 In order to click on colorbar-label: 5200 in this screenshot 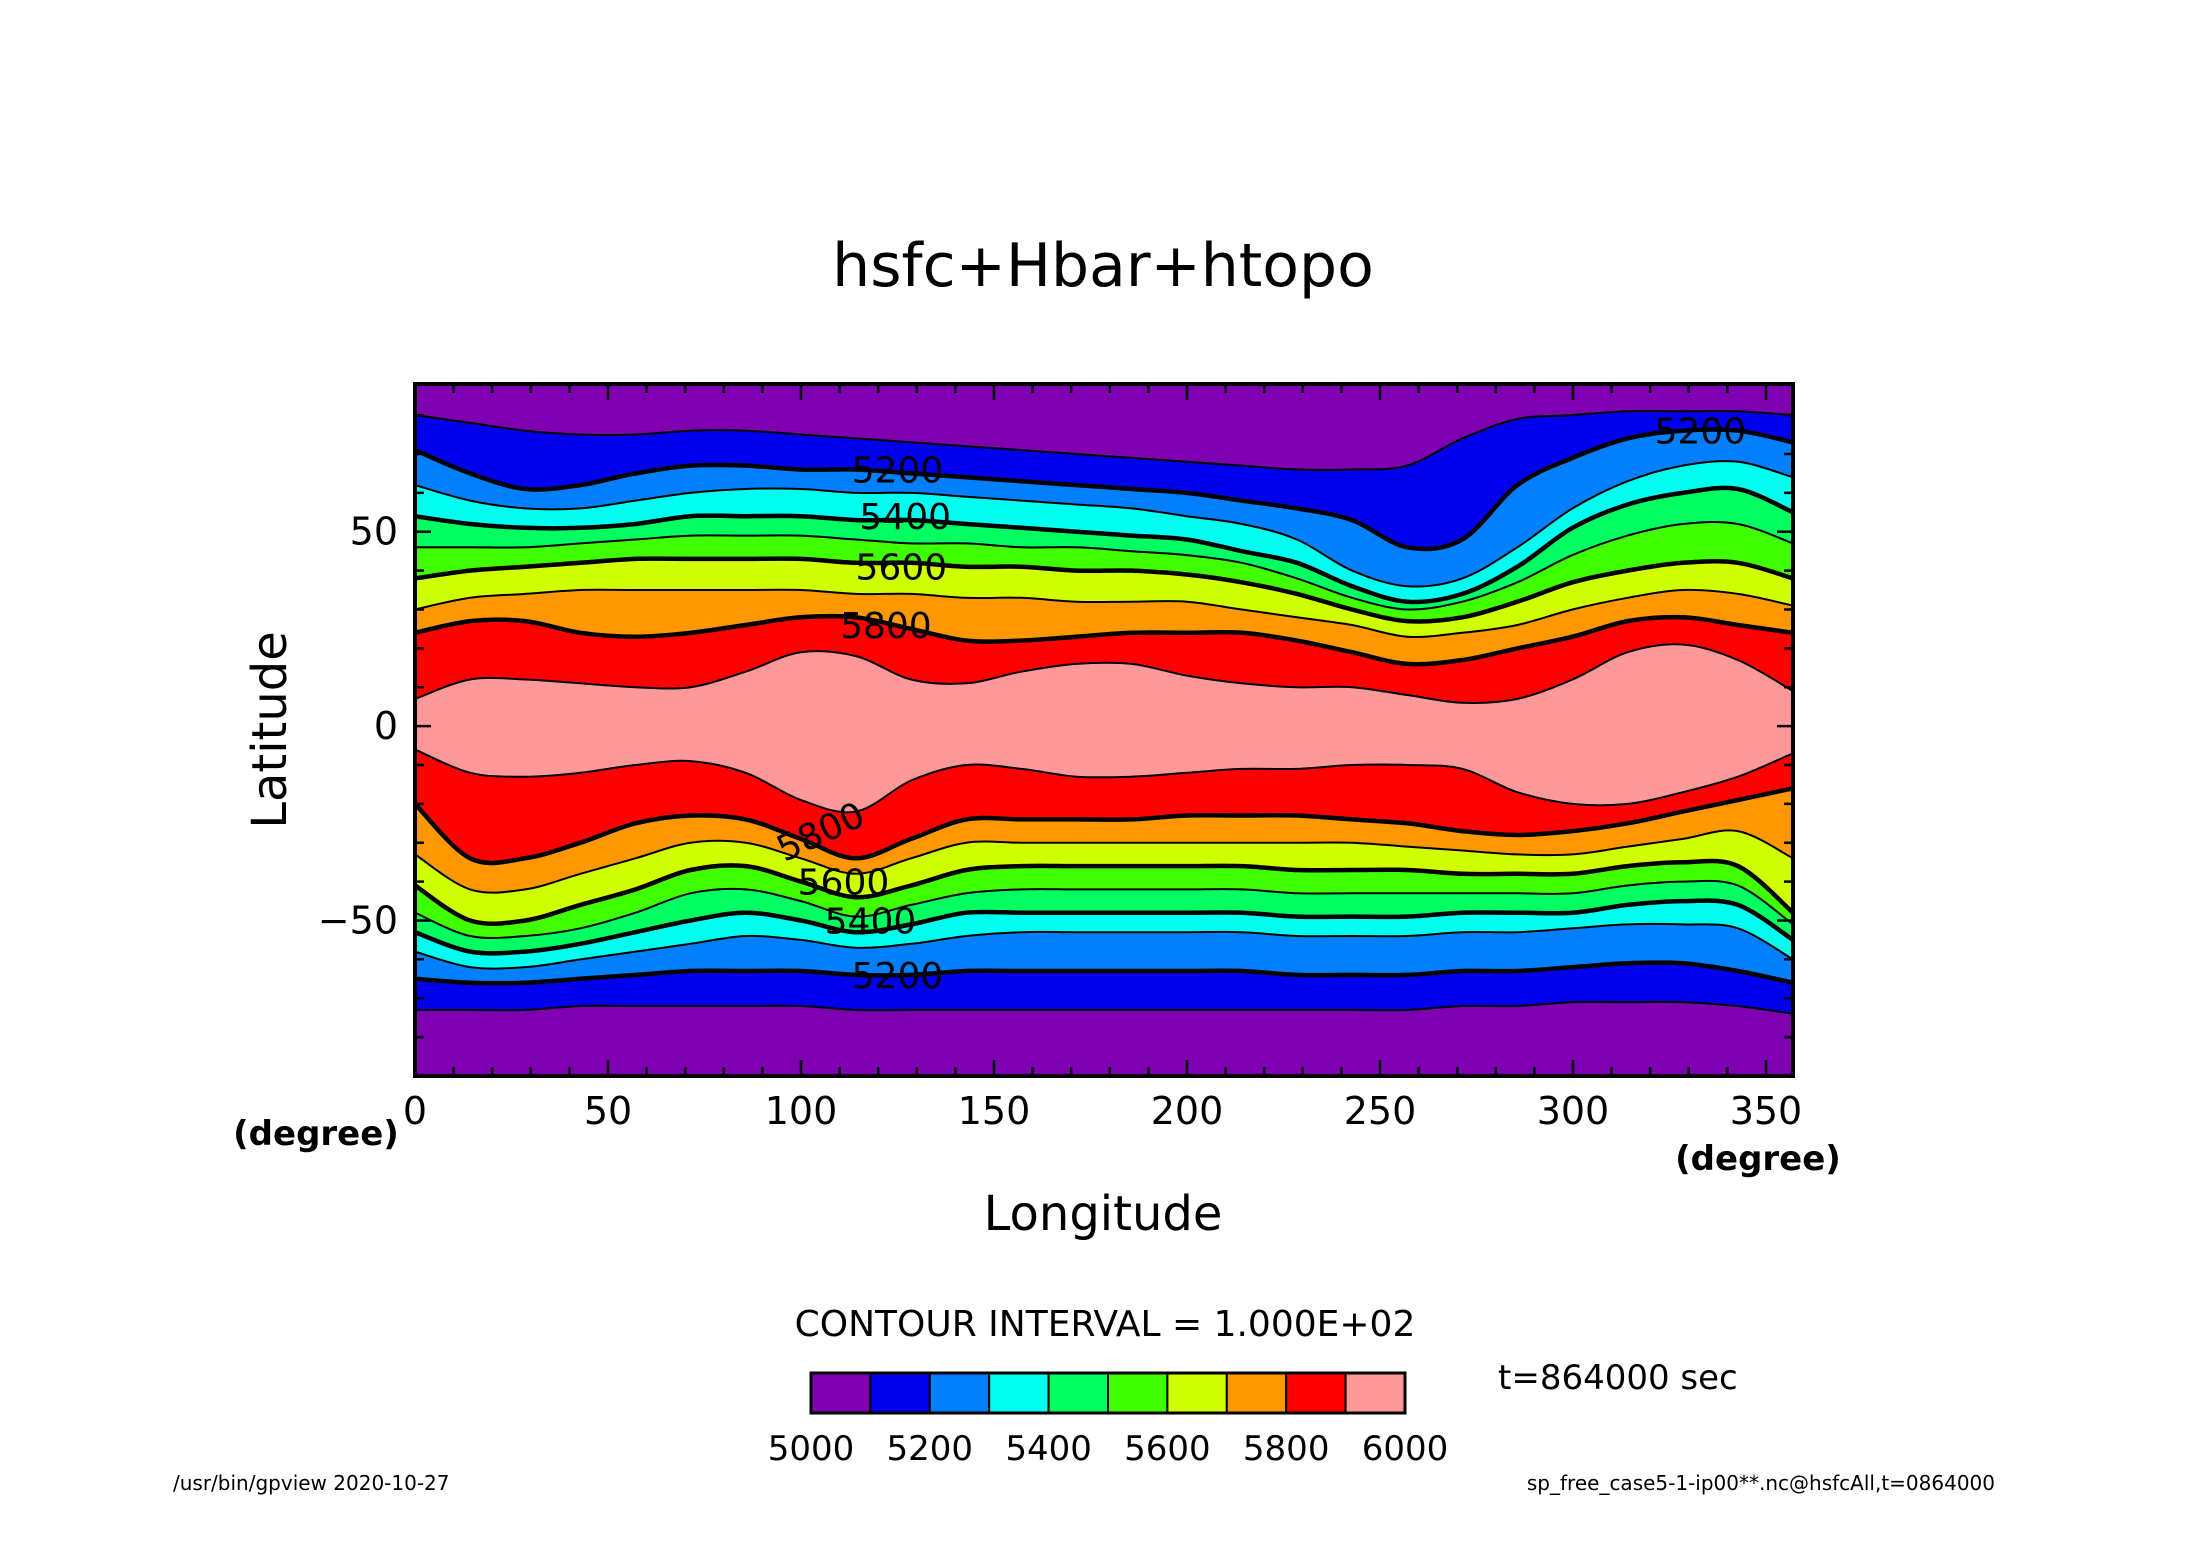, I will do `click(930, 1449)`.